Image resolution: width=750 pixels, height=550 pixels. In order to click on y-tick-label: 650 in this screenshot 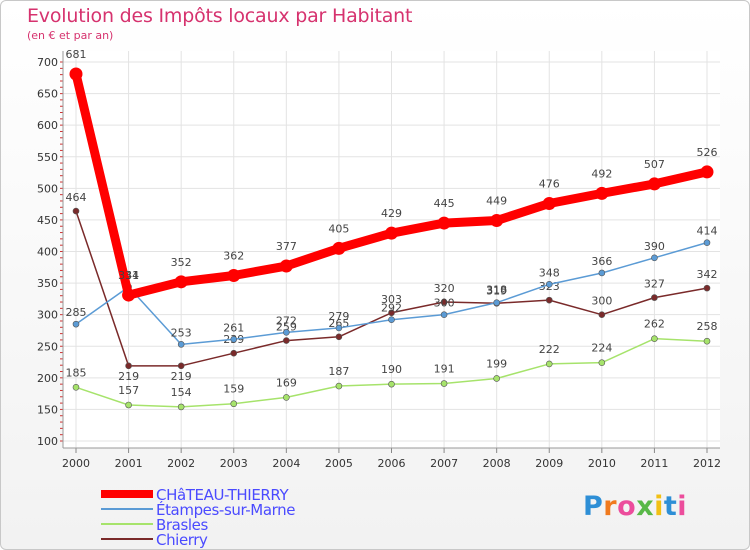, I will do `click(47, 94)`.